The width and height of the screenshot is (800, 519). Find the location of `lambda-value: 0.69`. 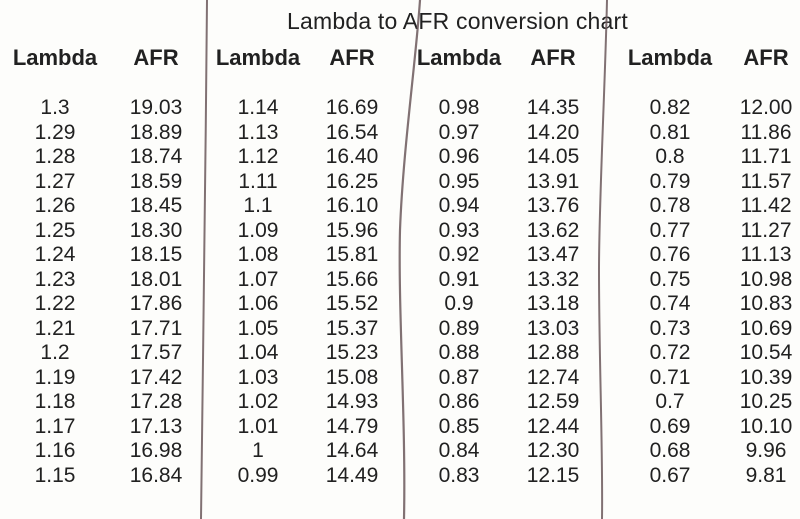

lambda-value: 0.69 is located at coordinates (670, 426).